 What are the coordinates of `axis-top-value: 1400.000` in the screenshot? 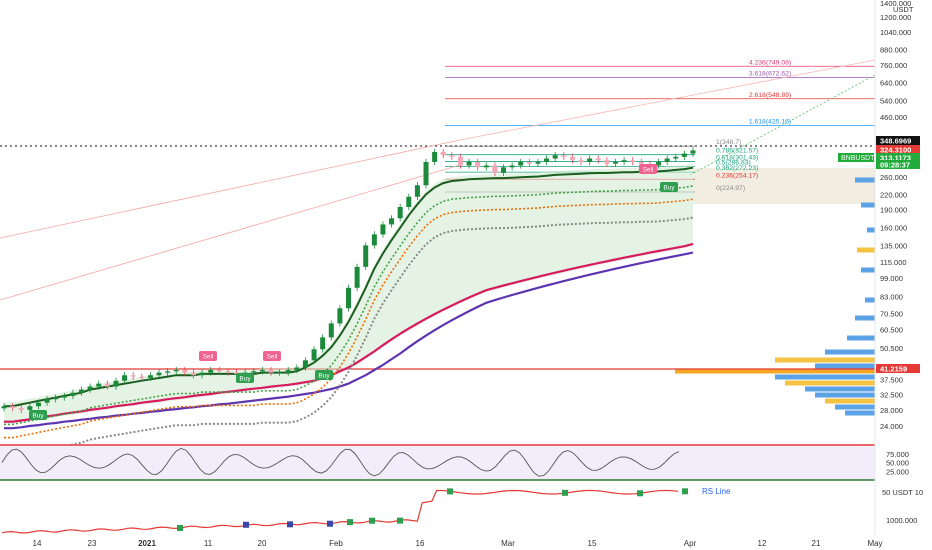 It's located at (895, 4).